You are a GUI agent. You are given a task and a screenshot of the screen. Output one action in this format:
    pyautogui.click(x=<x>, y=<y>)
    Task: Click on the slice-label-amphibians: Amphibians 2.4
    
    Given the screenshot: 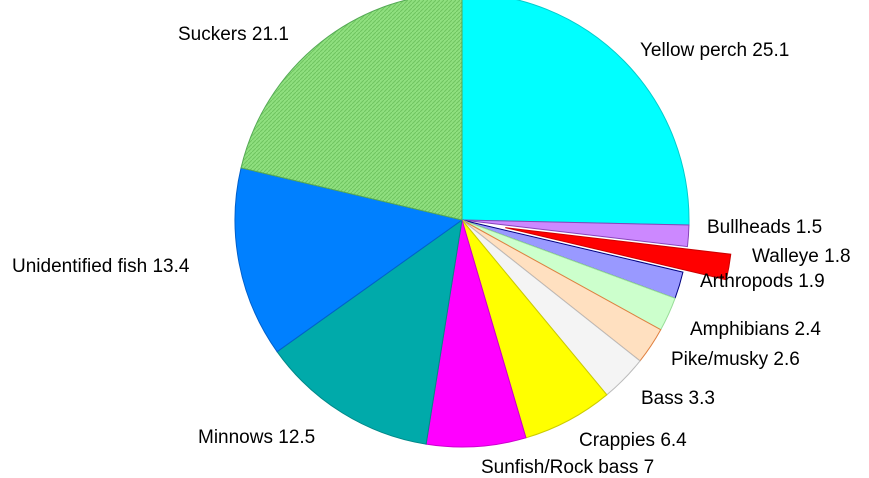 What is the action you would take?
    pyautogui.click(x=755, y=329)
    